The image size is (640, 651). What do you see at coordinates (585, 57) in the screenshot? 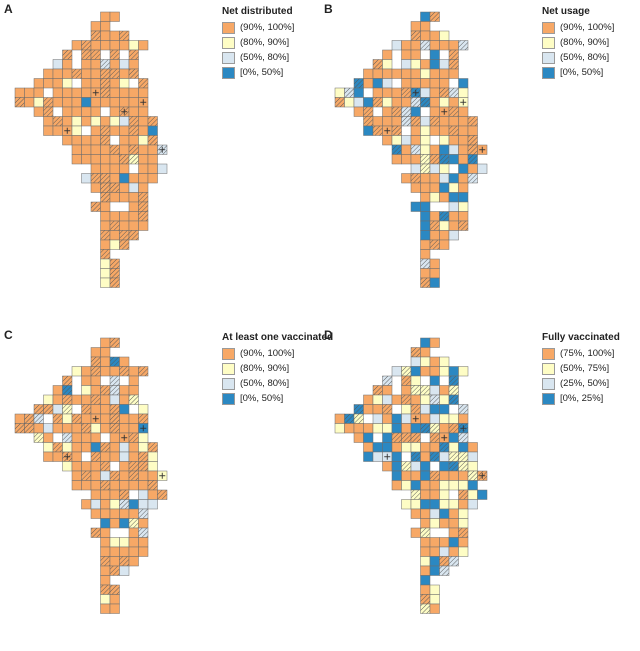
I see `legend-label: (50%, 80%]` at bounding box center [585, 57].